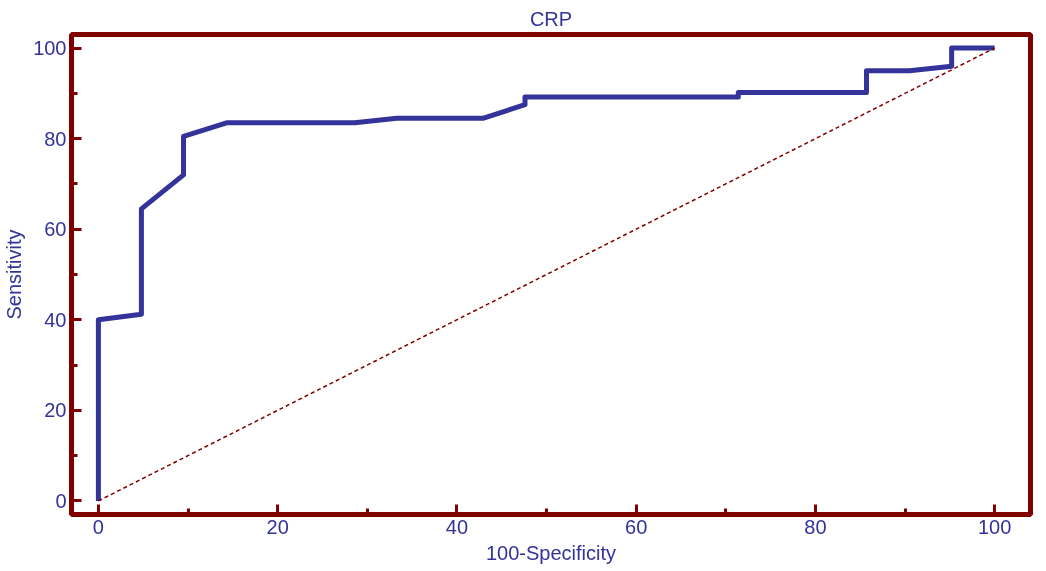 The image size is (1046, 571). What do you see at coordinates (61, 500) in the screenshot?
I see `y-tick-label: 0` at bounding box center [61, 500].